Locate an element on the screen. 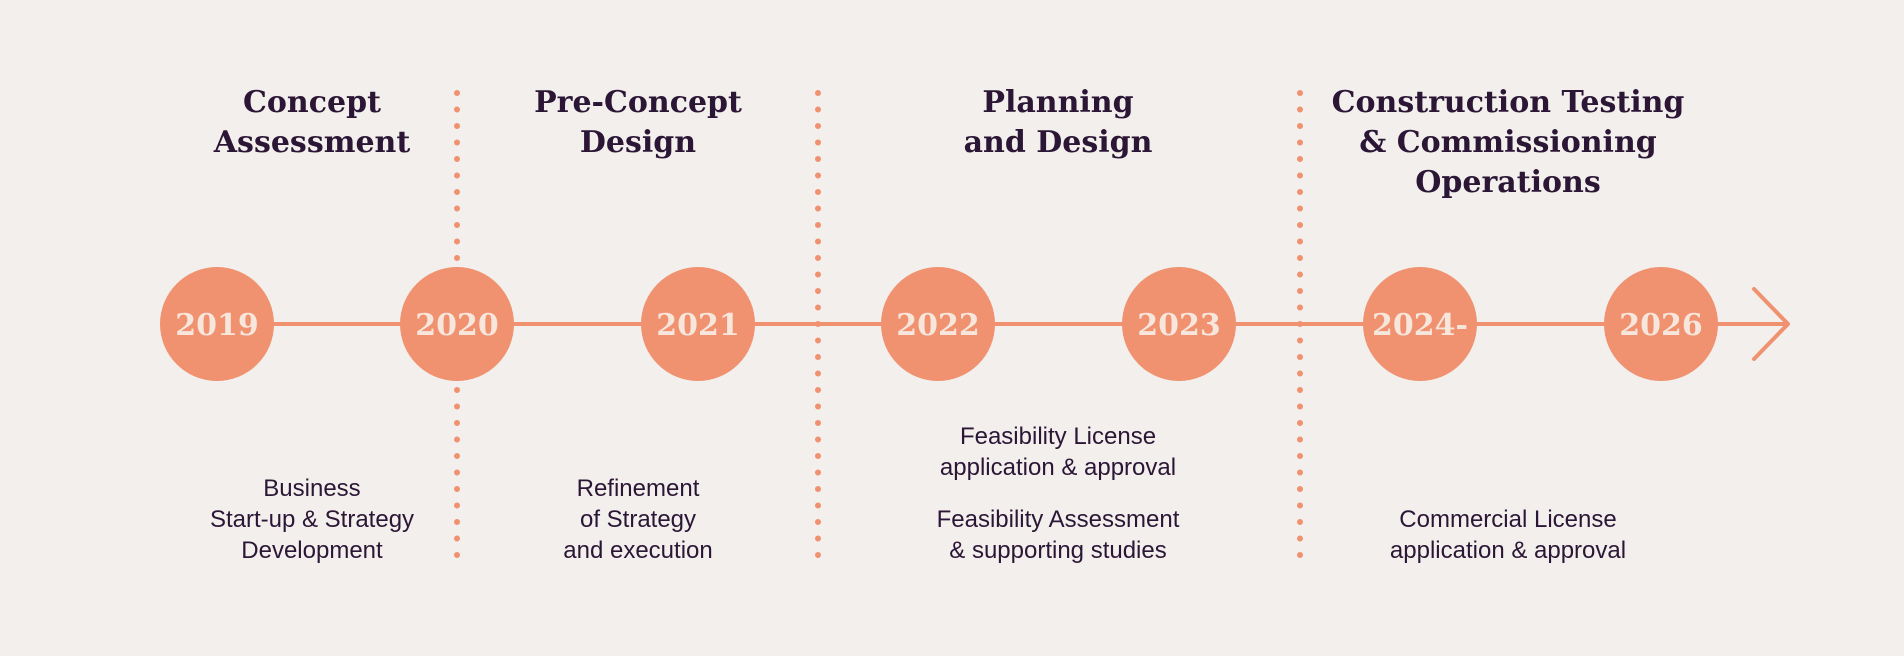 The height and width of the screenshot is (656, 1904). phase-title-line: and Design is located at coordinates (1058, 142).